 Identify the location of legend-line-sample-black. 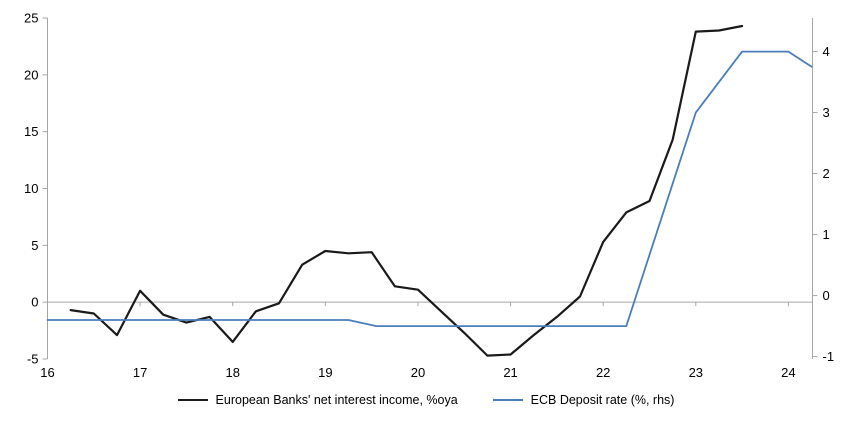
(192, 400).